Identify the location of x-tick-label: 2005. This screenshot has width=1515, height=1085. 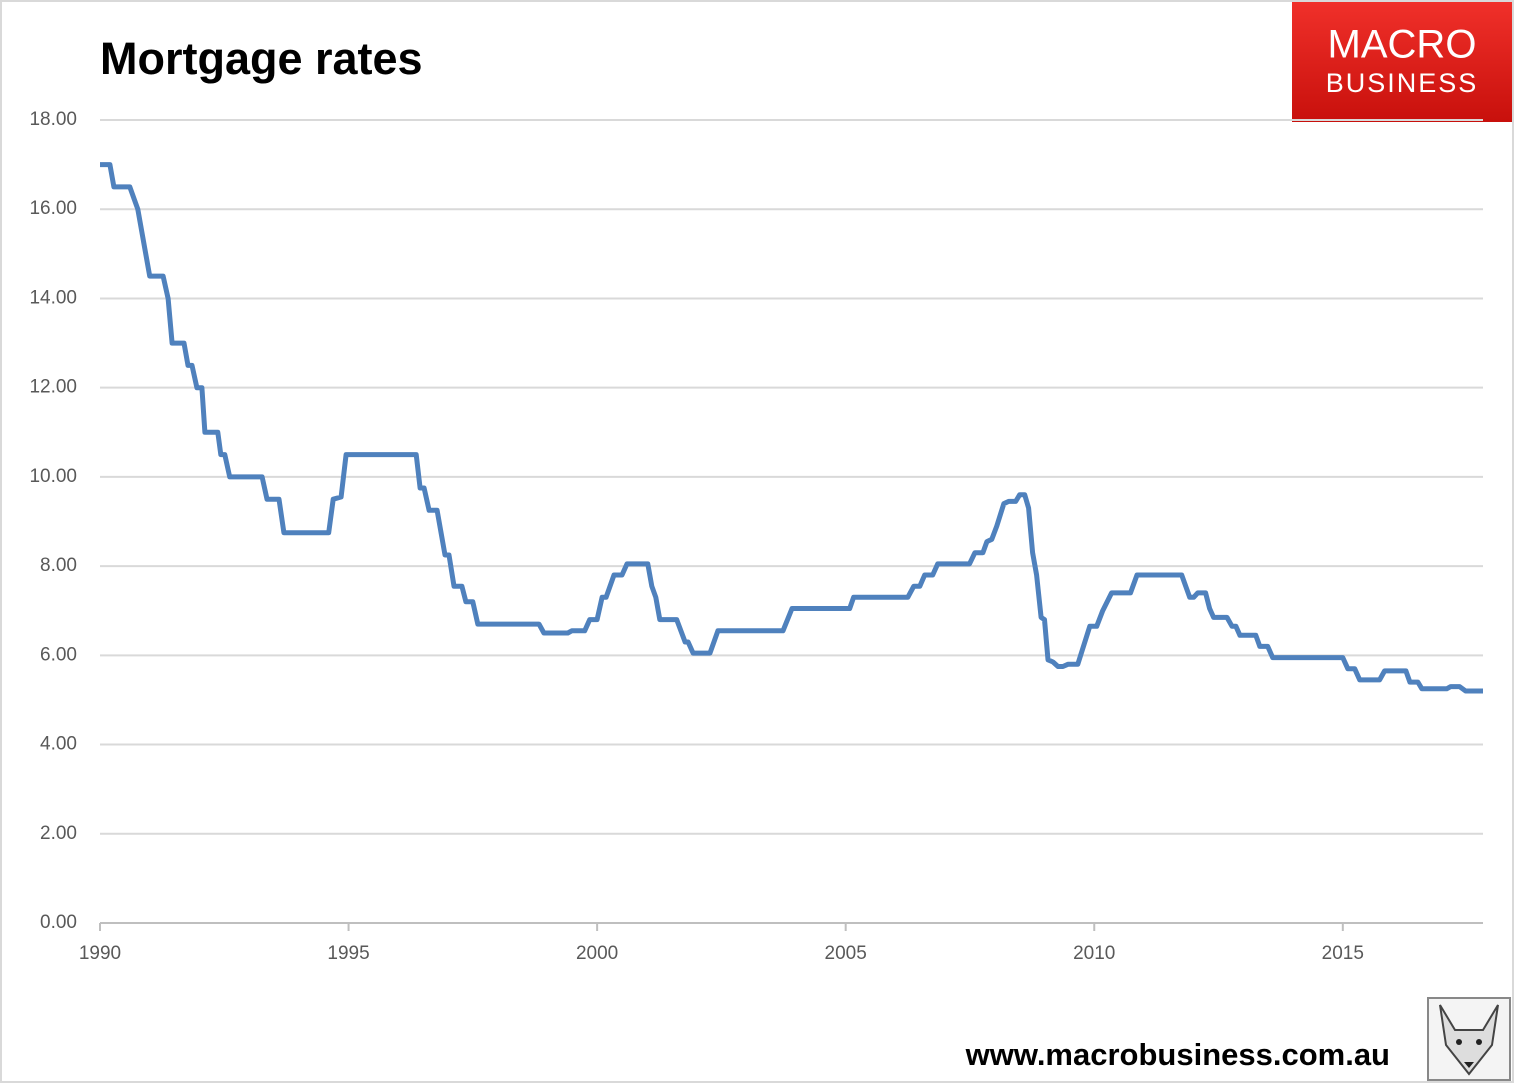
(846, 953).